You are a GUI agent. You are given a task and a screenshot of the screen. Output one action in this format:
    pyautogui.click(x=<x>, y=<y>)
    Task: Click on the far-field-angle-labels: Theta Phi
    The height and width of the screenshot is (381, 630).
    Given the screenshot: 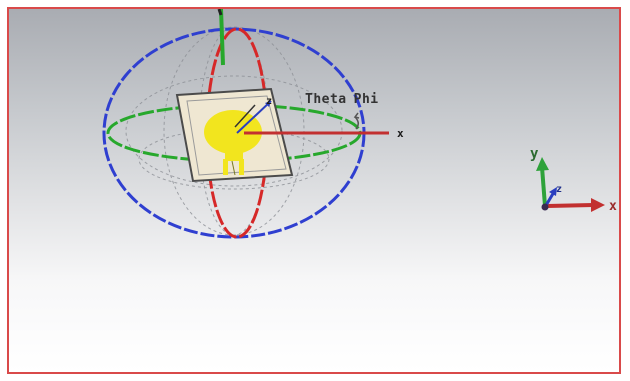 What is the action you would take?
    pyautogui.click(x=342, y=99)
    